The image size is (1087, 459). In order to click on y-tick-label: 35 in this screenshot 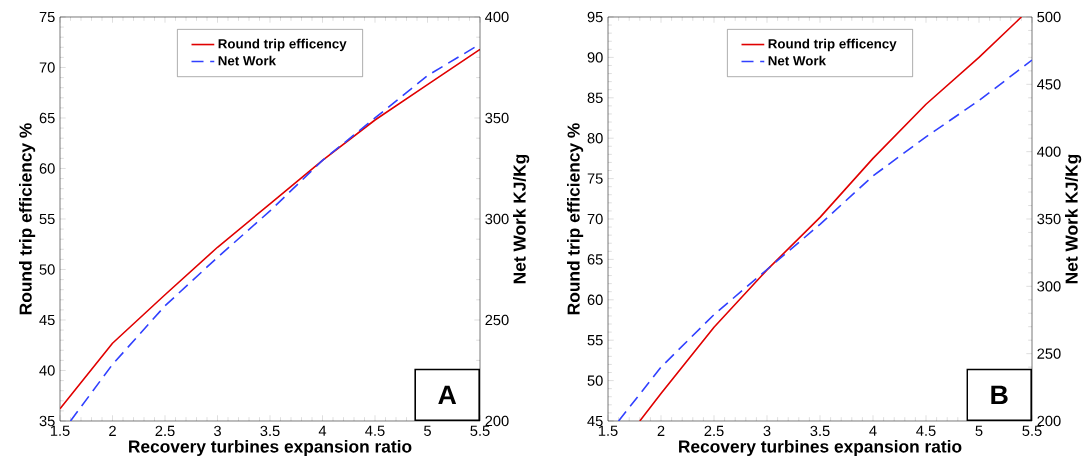, I will do `click(47, 421)`.